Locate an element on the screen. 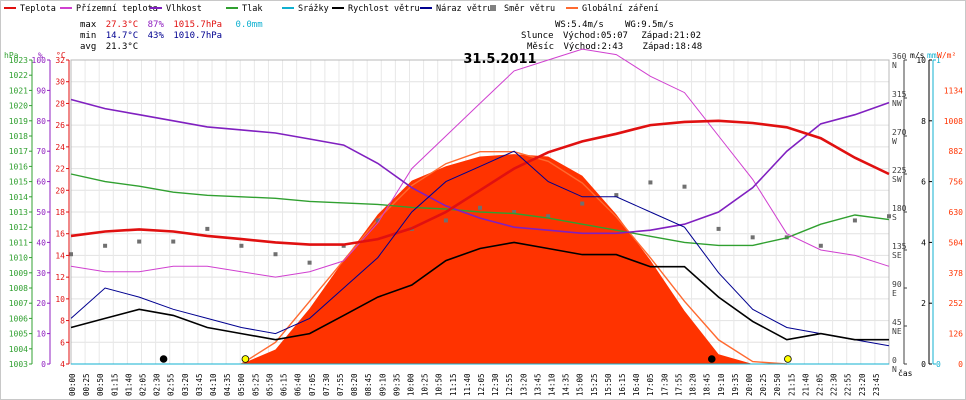 This screenshot has width=966, height=400. x-tick-label: 17:05 is located at coordinates (650, 384).